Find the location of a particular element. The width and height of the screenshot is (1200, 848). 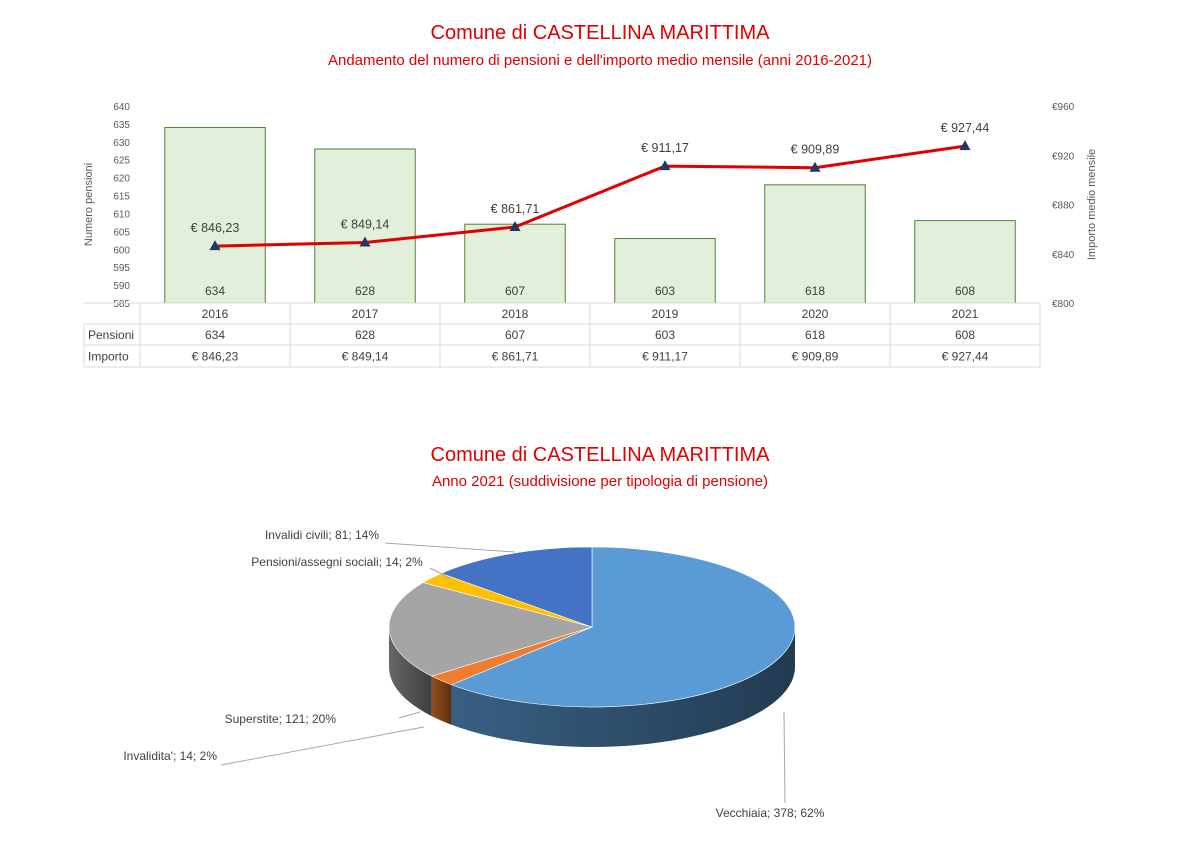

table-cell: € 927,44 is located at coordinates (965, 357).